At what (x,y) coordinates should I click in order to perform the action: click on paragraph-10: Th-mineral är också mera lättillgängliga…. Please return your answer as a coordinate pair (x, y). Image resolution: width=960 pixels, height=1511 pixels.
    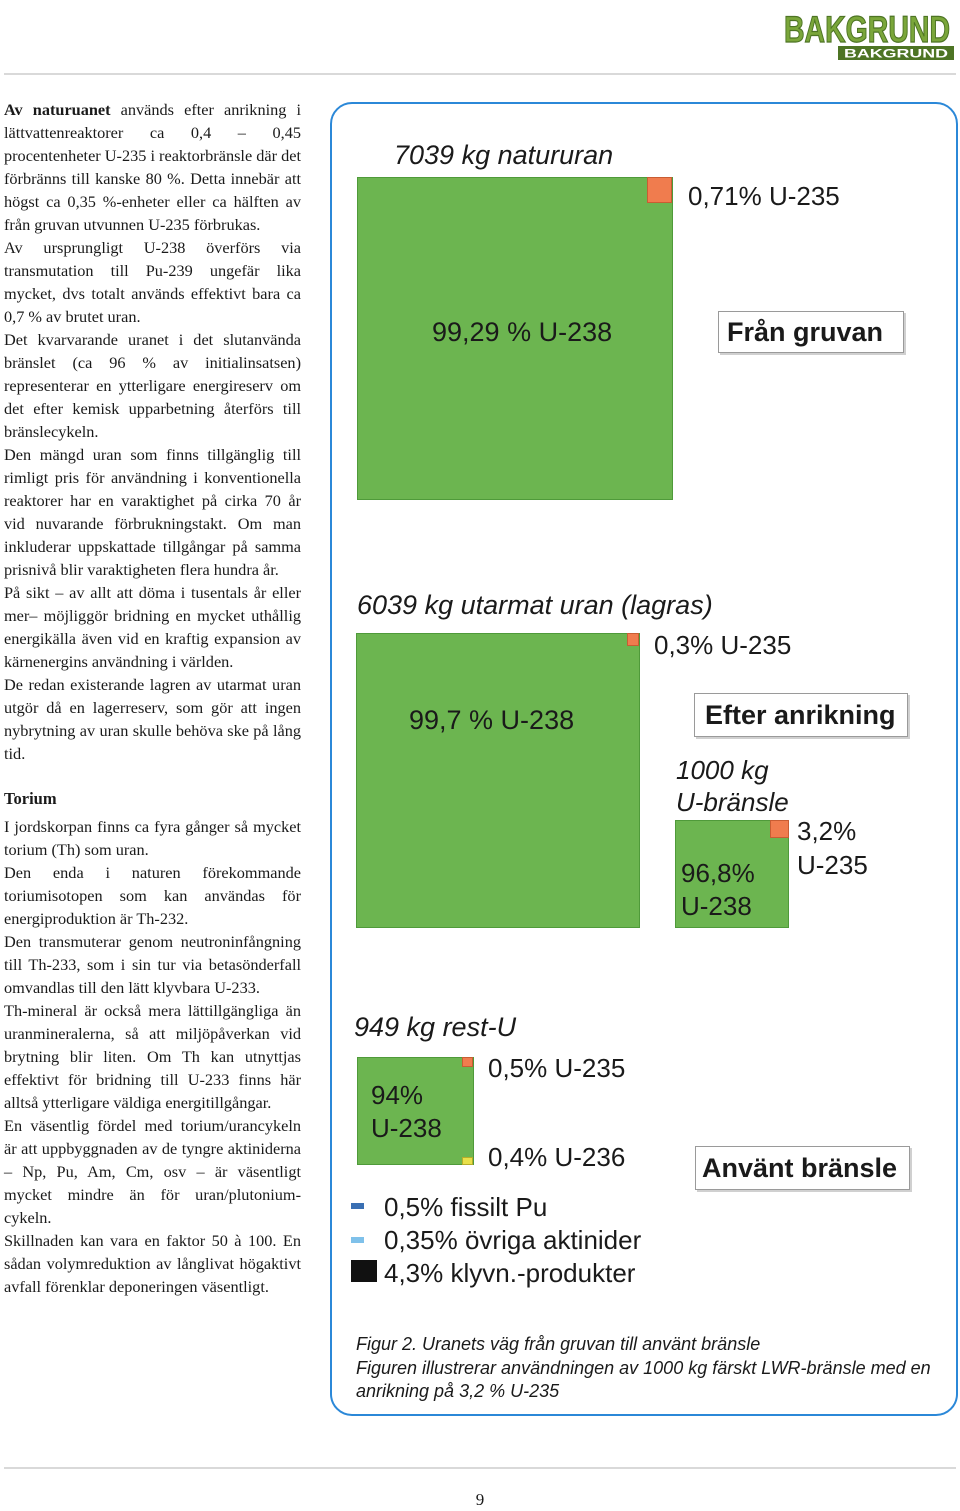
    Looking at the image, I should click on (152, 1056).